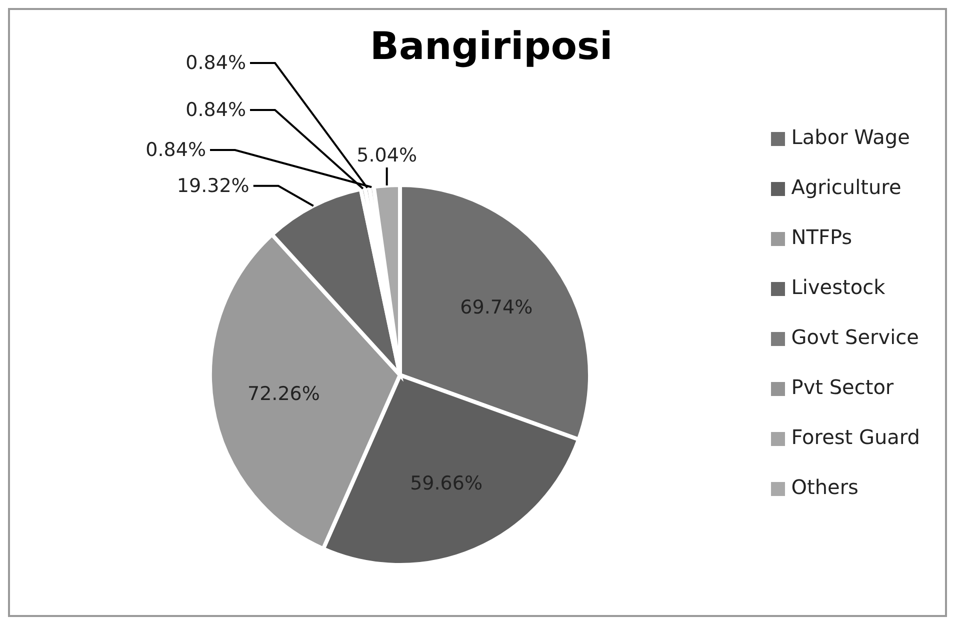  Describe the element at coordinates (821, 236) in the screenshot. I see `legend-label: NTFPs` at that location.